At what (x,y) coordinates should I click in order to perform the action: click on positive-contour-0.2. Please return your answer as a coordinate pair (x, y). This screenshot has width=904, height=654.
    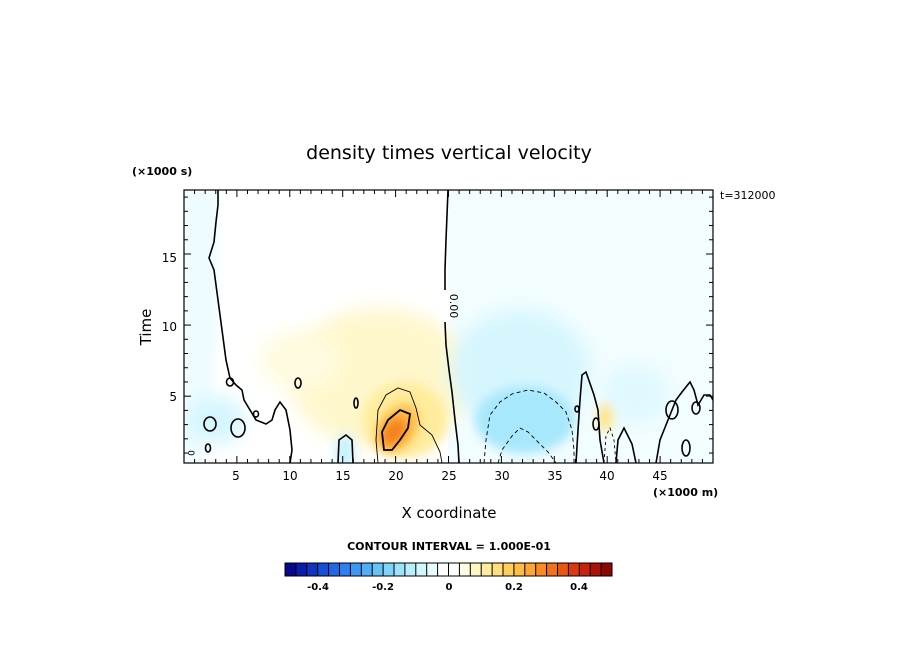
    Looking at the image, I should click on (396, 429).